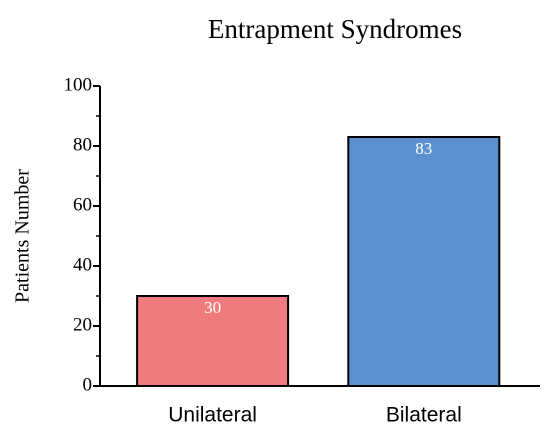  Describe the element at coordinates (82, 204) in the screenshot. I see `y-tick-label: 60` at that location.